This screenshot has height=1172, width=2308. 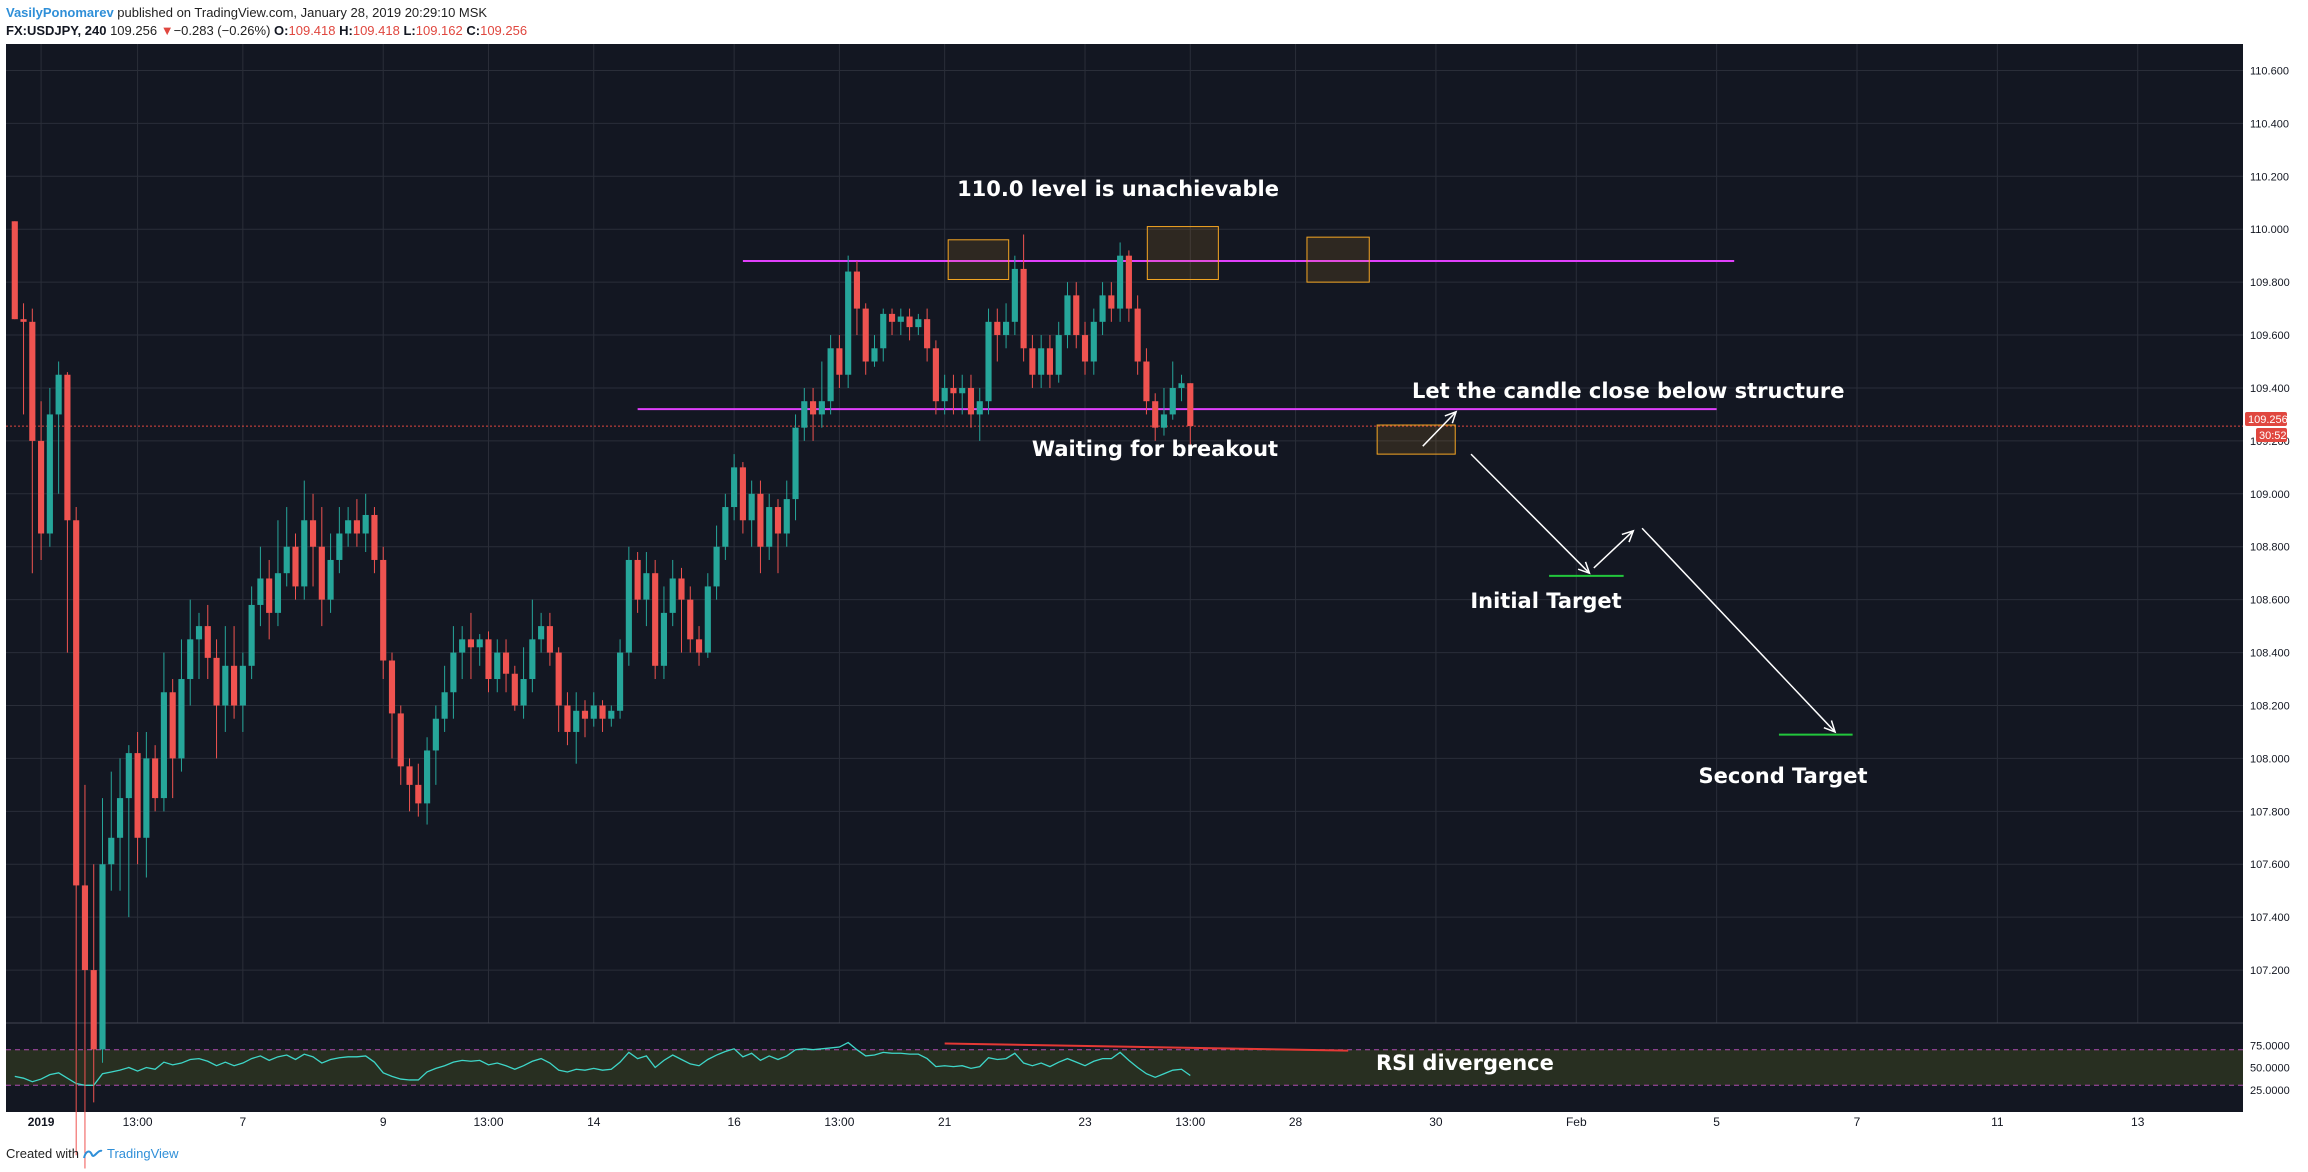 I want to click on drawings, so click(x=1637, y=573).